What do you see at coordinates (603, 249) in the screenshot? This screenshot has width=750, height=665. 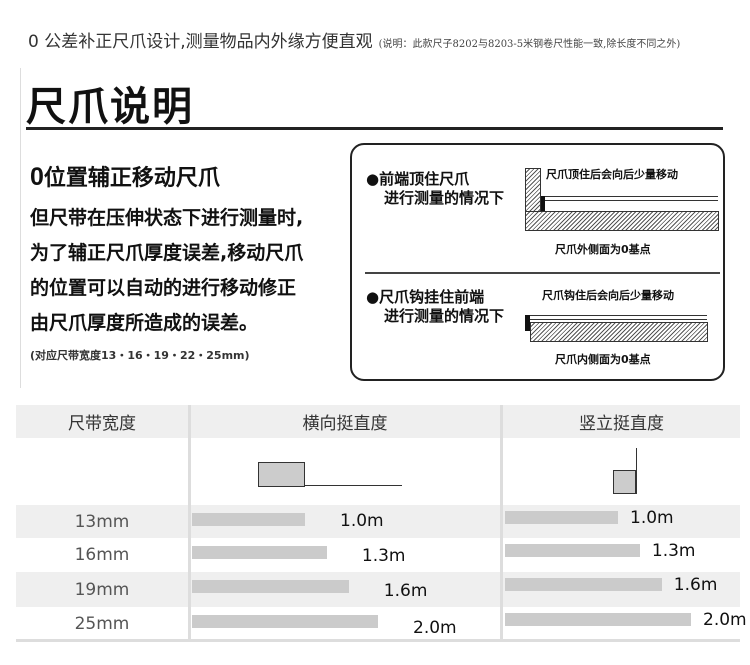 I see `case1-bottom: 尺爪外侧面为0基点` at bounding box center [603, 249].